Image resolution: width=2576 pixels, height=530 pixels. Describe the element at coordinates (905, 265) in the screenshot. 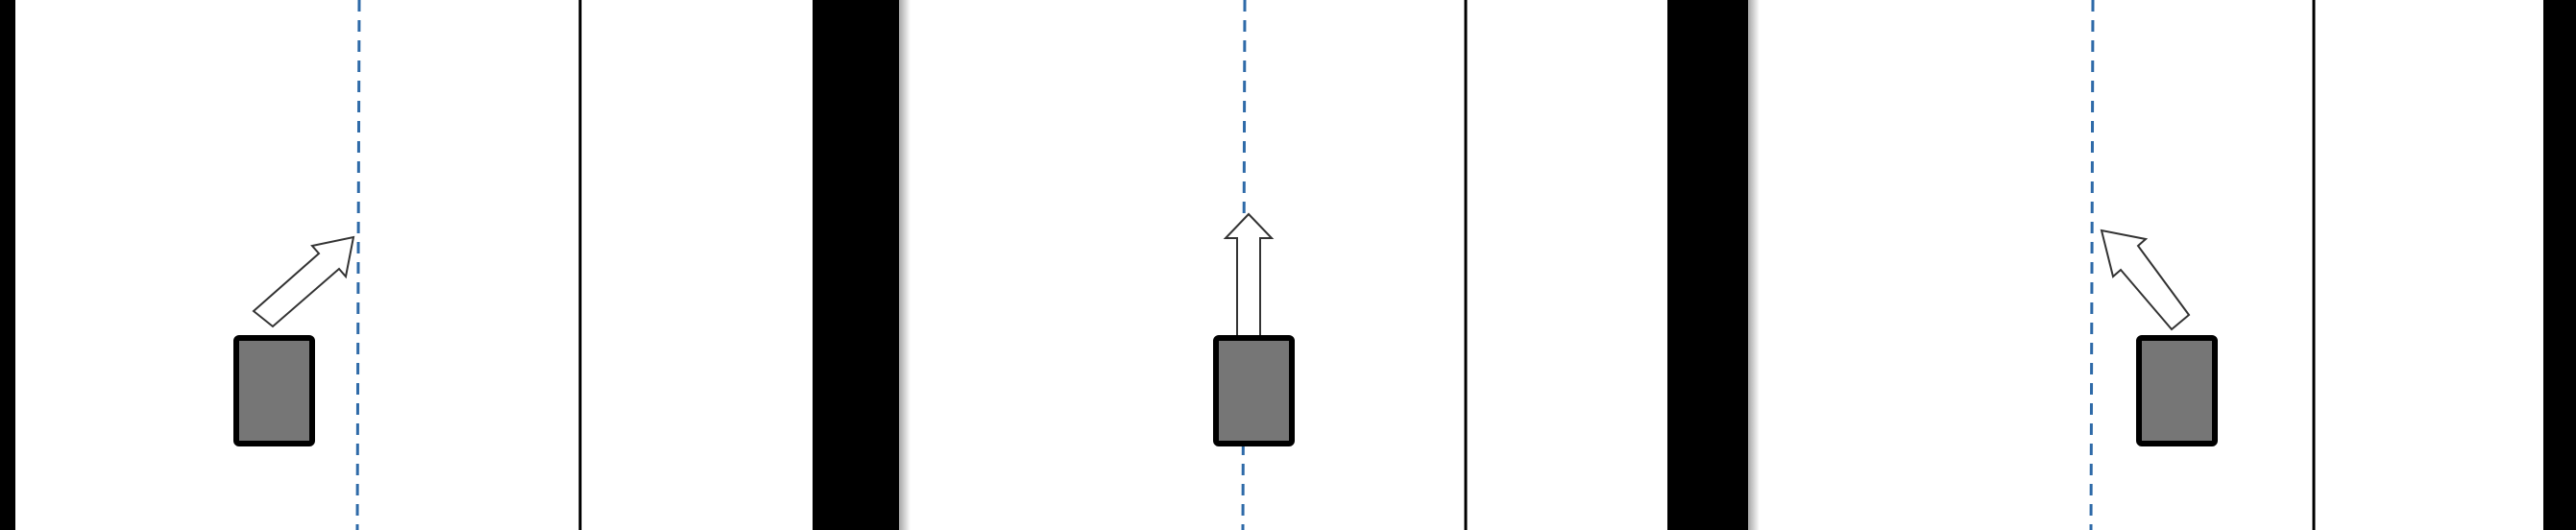

I see `wall-1-shadow` at that location.